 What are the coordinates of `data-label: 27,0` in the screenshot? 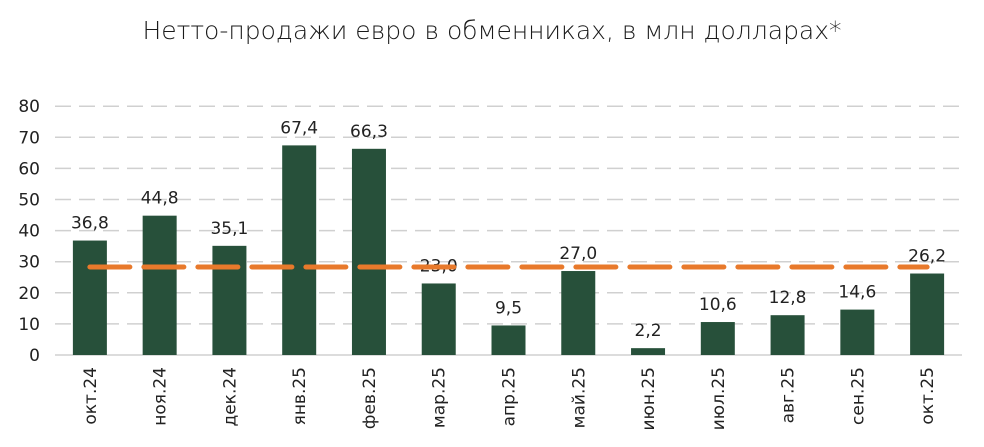 It's located at (578, 254).